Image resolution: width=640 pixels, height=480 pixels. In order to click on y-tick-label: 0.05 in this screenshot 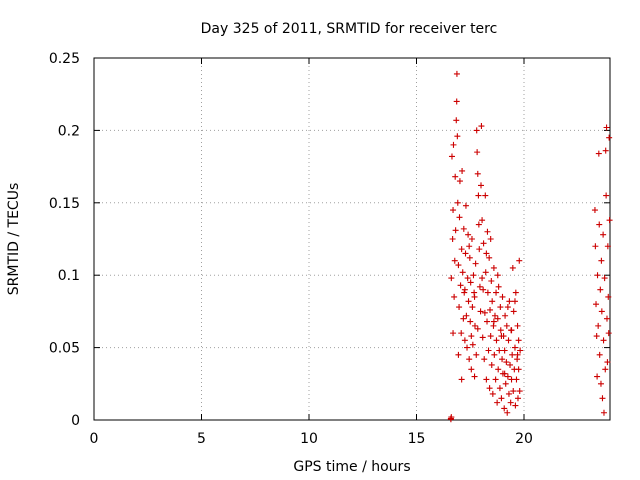, I will do `click(64, 349)`.